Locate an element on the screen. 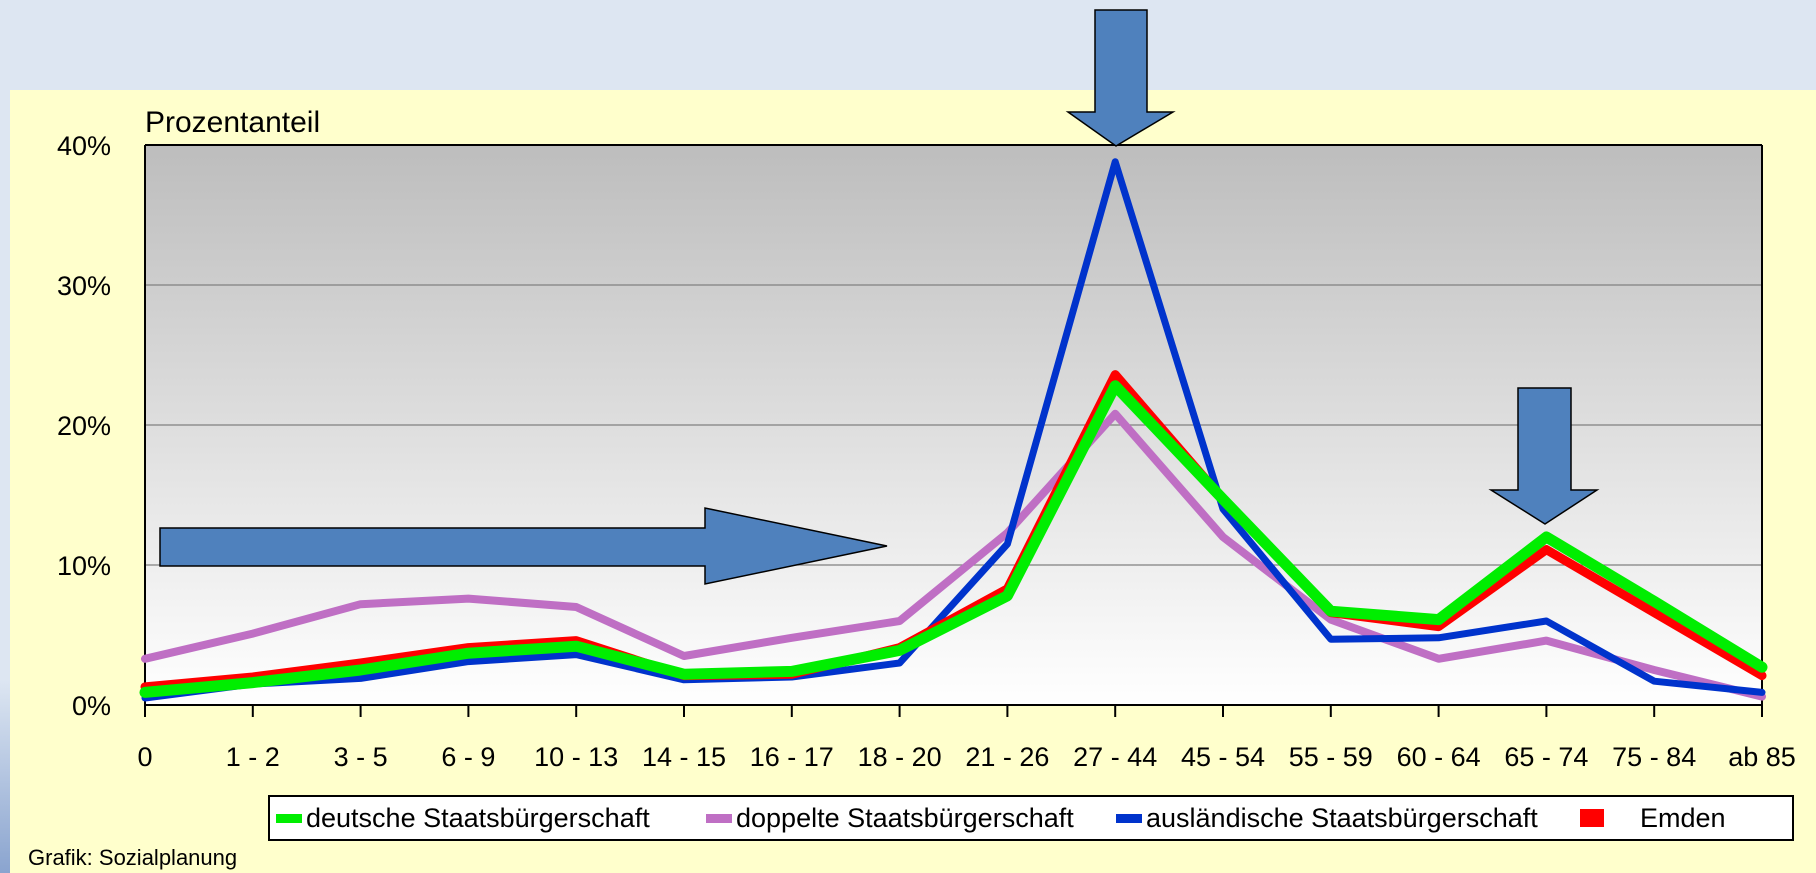 The image size is (1816, 873). y-axis-label: Prozentanteil is located at coordinates (232, 122).